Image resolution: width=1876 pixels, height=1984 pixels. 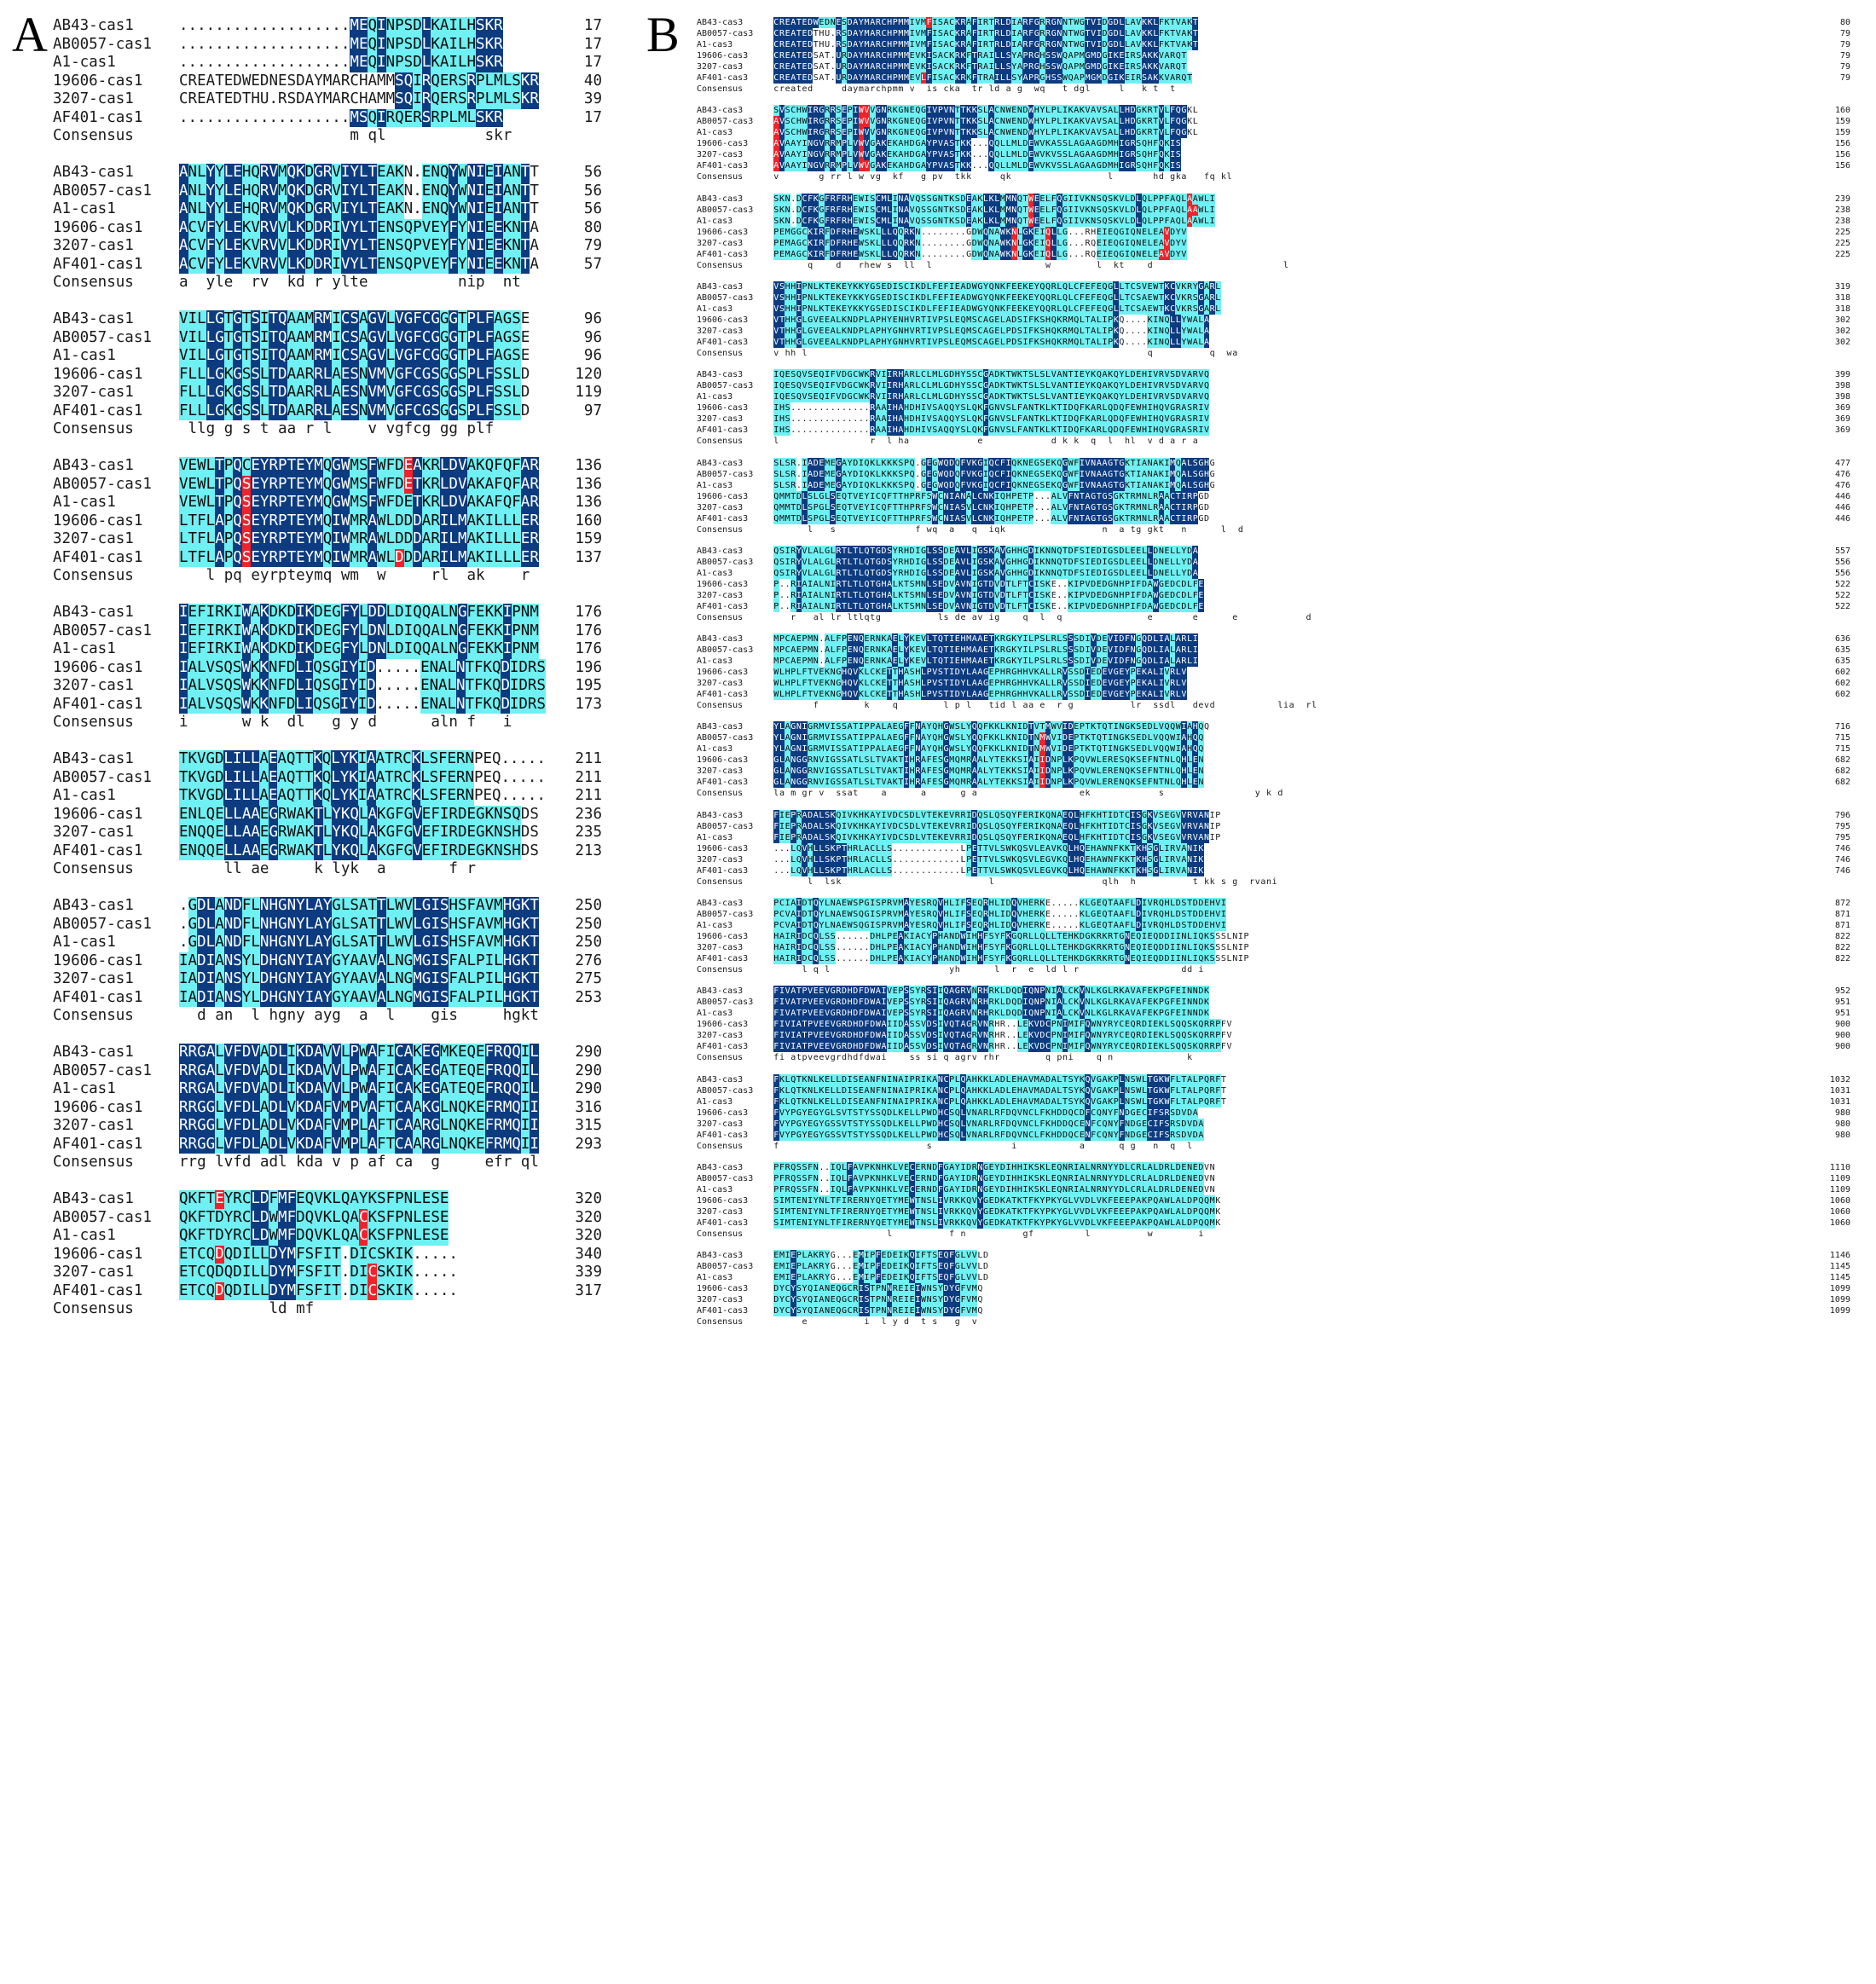 What do you see at coordinates (102, 777) in the screenshot?
I see `sequence-name: AB0057-cas1` at bounding box center [102, 777].